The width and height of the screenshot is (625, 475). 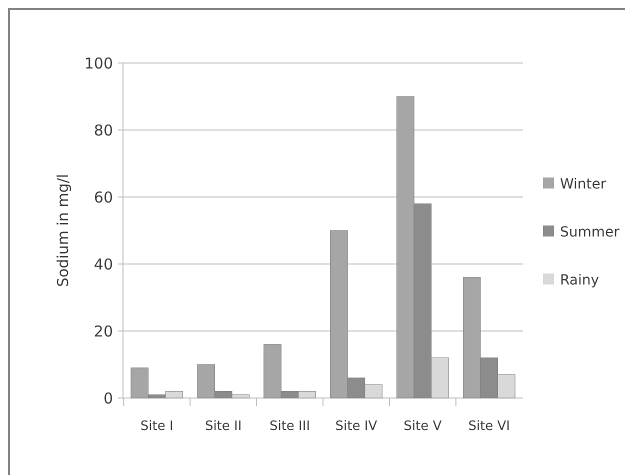 What do you see at coordinates (63, 231) in the screenshot?
I see `y-axis-title: Sodium in mg/l` at bounding box center [63, 231].